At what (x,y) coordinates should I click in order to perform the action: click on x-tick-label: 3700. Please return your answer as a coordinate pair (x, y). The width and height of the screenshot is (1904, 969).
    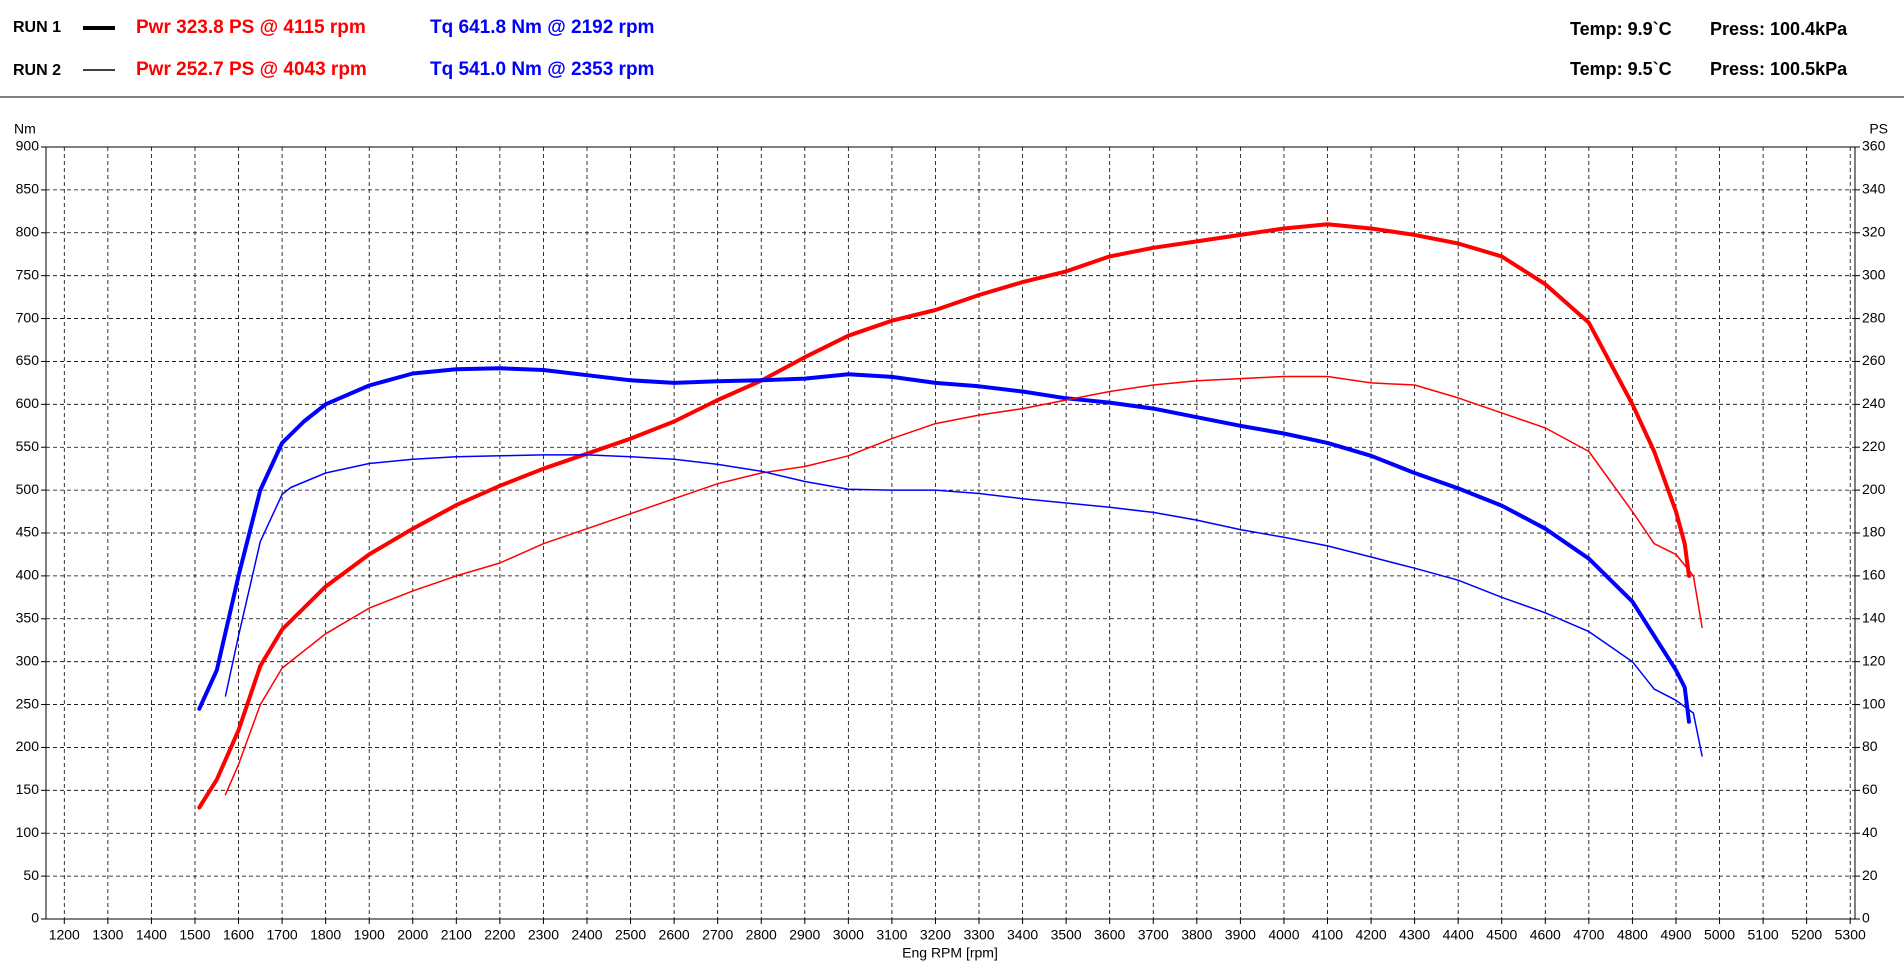
    Looking at the image, I should click on (1153, 935).